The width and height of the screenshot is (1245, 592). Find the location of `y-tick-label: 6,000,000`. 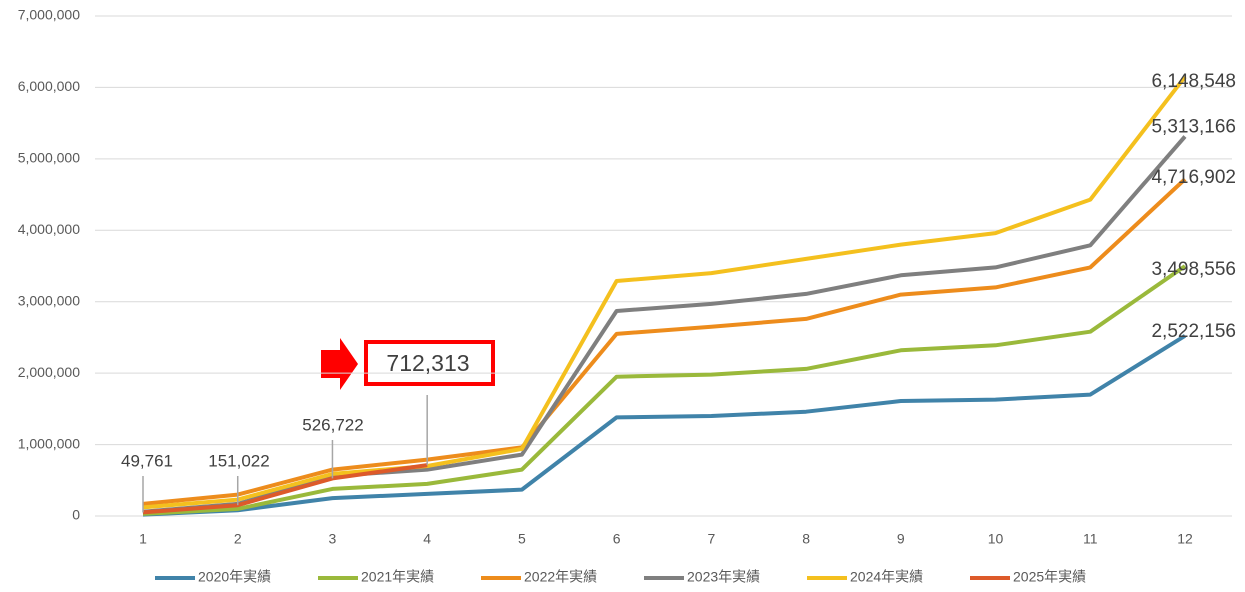

y-tick-label: 6,000,000 is located at coordinates (49, 86).